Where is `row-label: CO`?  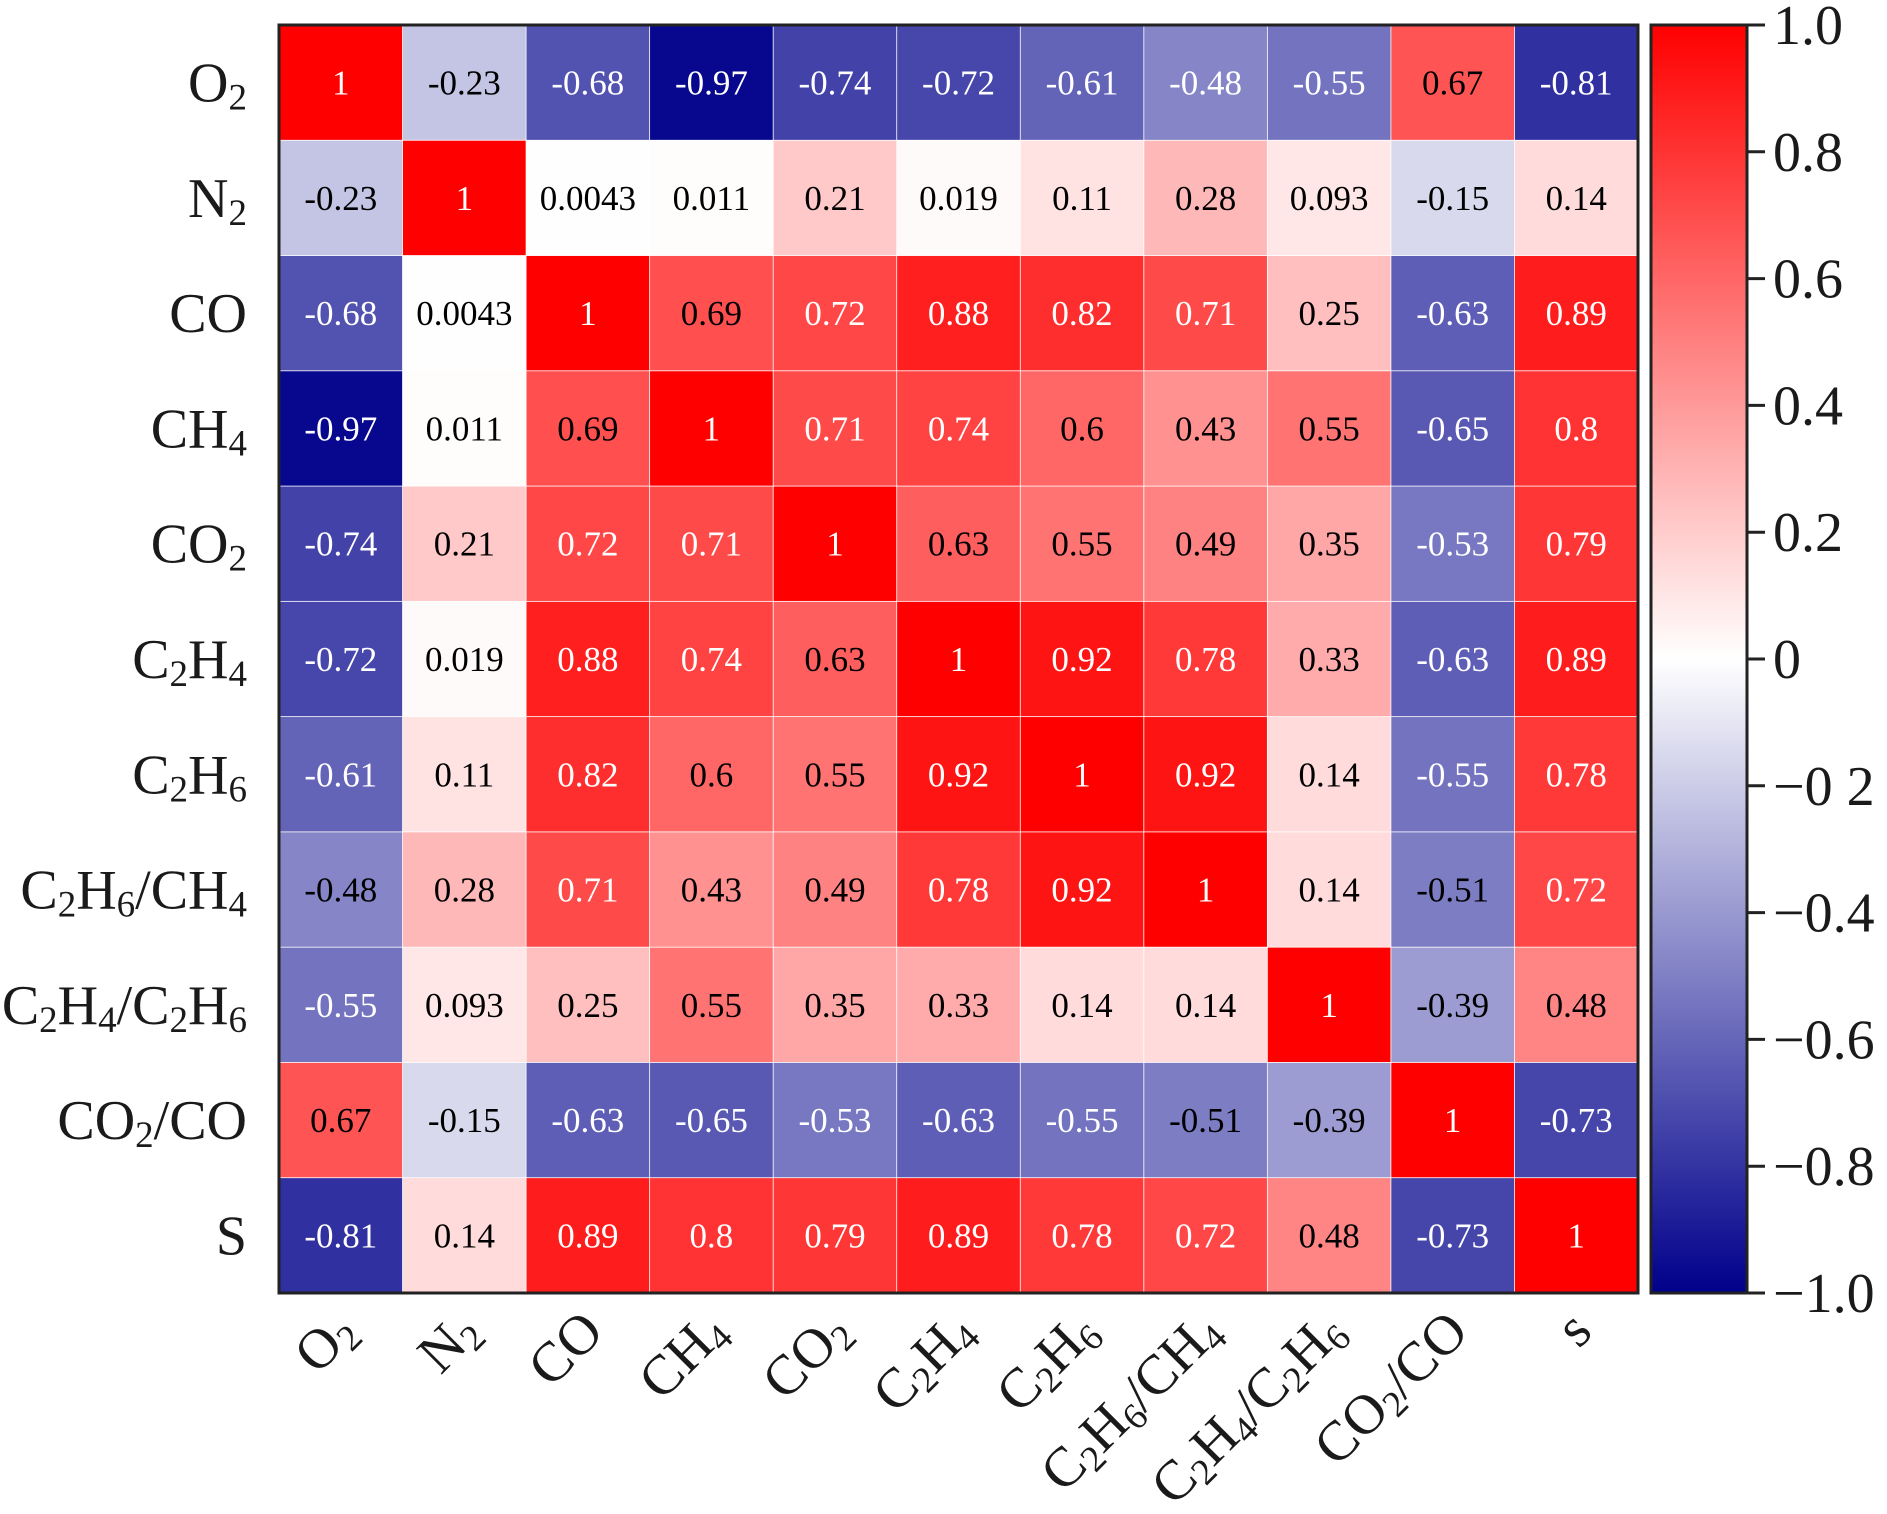 row-label: CO is located at coordinates (208, 314).